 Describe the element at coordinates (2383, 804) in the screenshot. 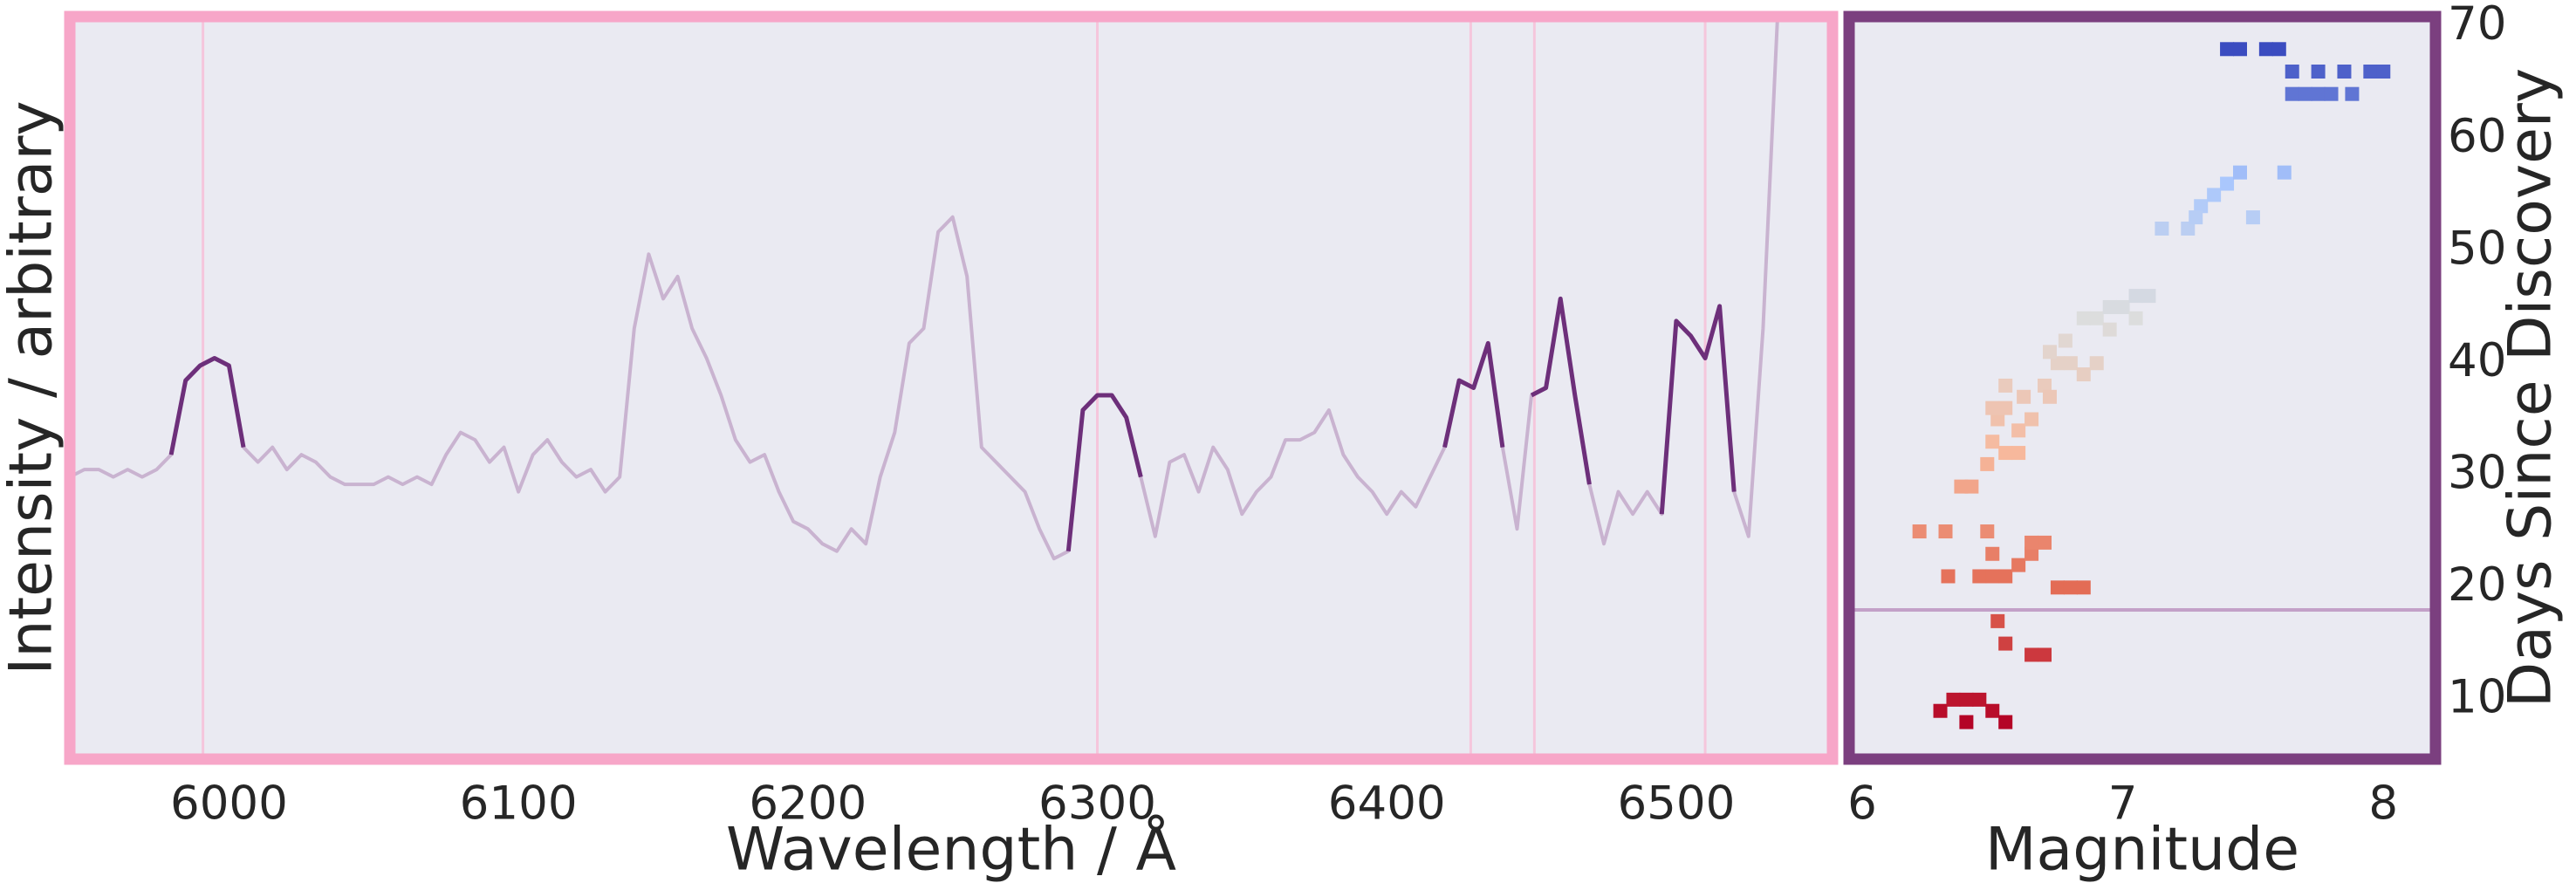

I see `x-tick-label: 8` at that location.